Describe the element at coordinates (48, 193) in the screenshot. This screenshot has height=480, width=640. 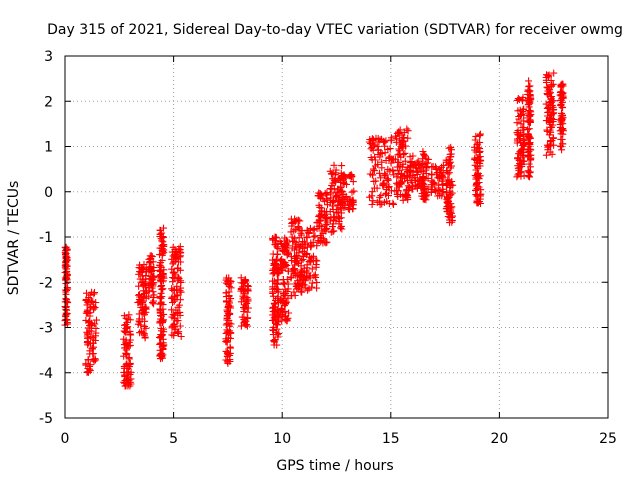
I see `y-tick-label: 0` at that location.